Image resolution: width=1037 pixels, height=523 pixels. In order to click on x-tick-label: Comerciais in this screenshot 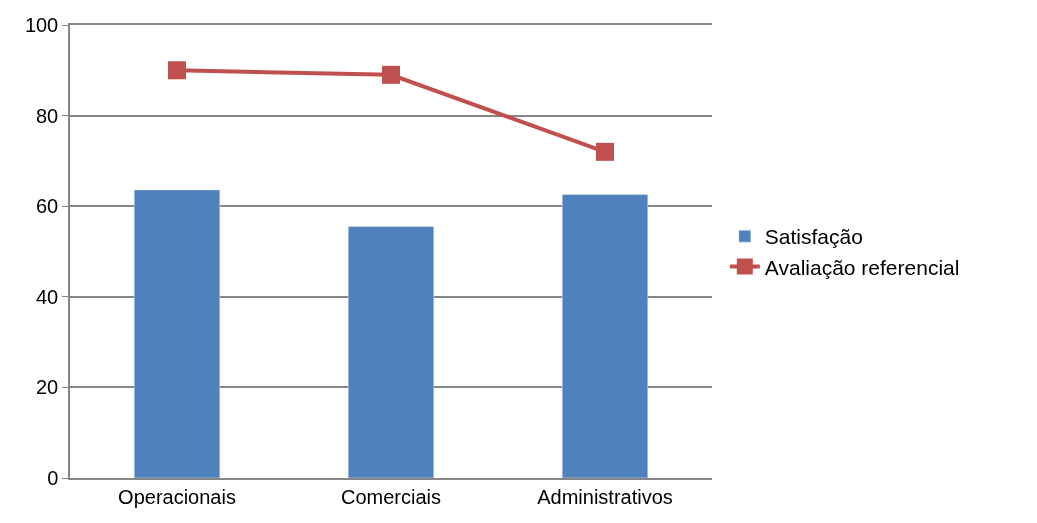, I will do `click(391, 496)`.